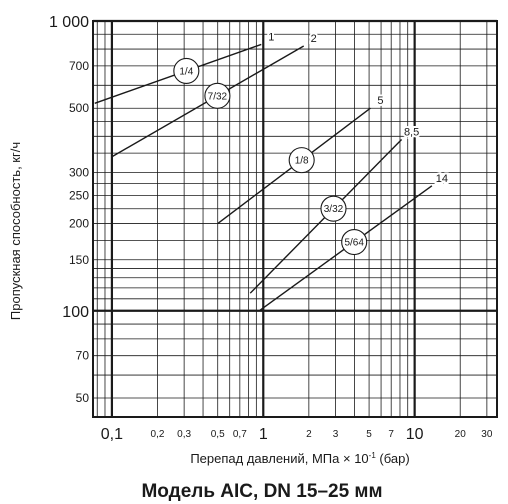  Describe the element at coordinates (373, 455) in the screenshot. I see `x-axis-label-sup: -1` at that location.